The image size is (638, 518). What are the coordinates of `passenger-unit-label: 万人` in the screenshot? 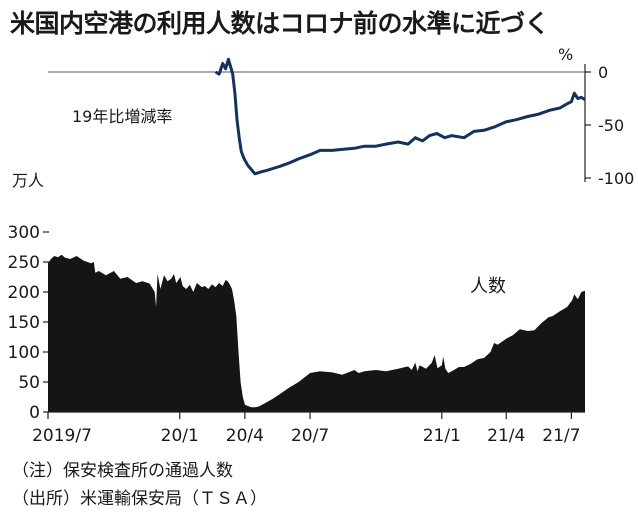 It's located at (28, 180).